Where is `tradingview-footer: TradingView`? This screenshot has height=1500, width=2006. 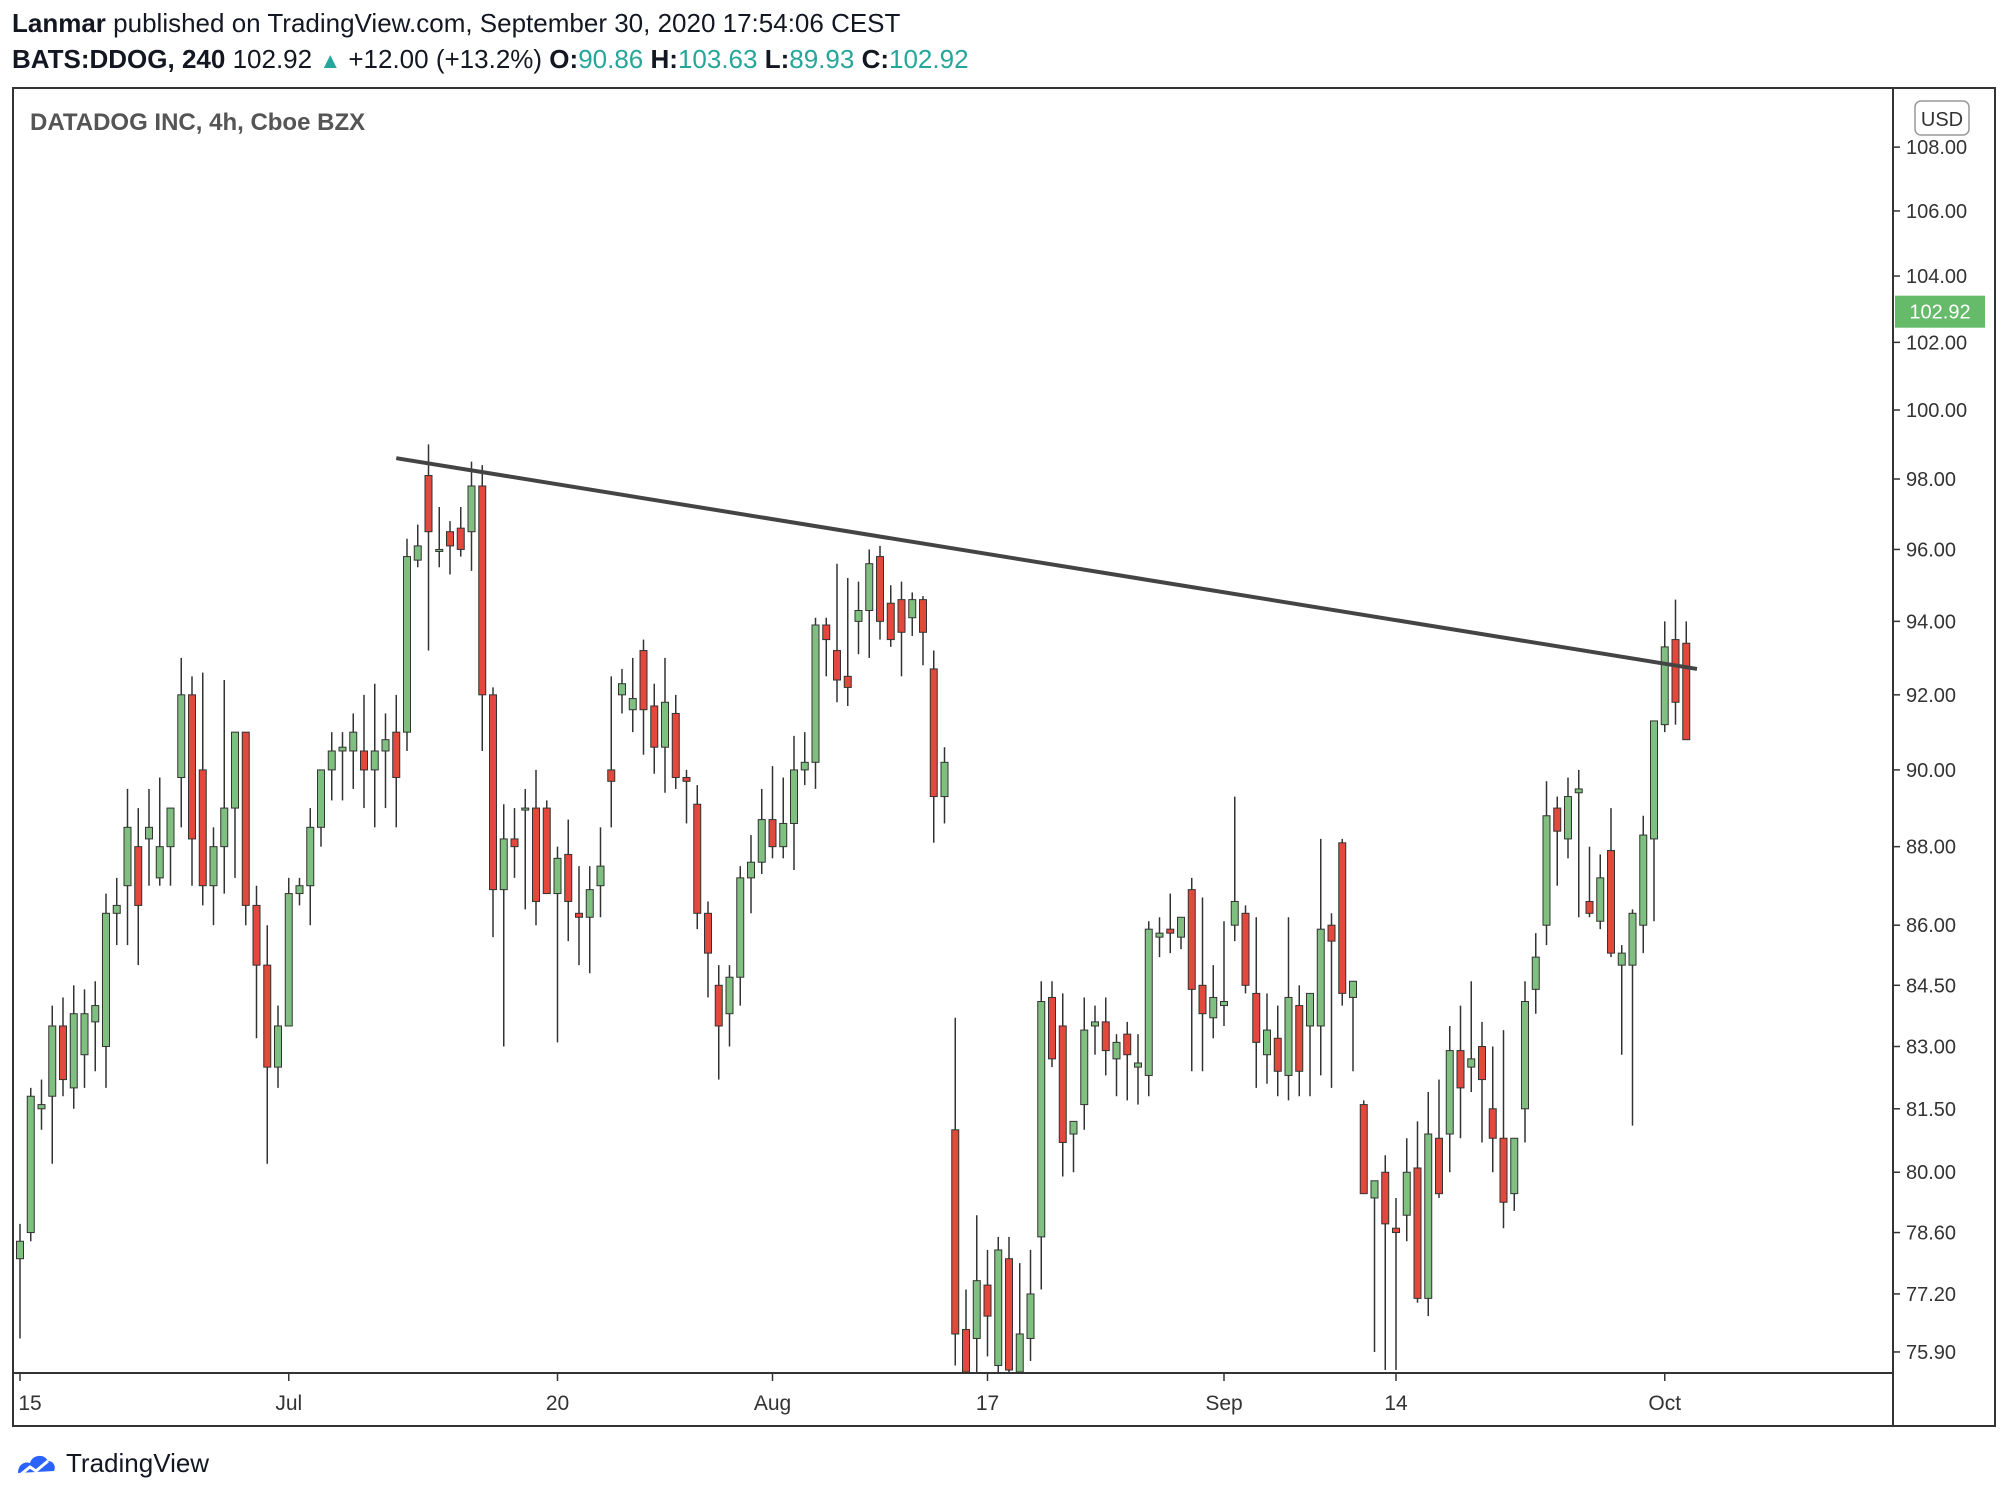
tradingview-footer: TradingView is located at coordinates (111, 1463).